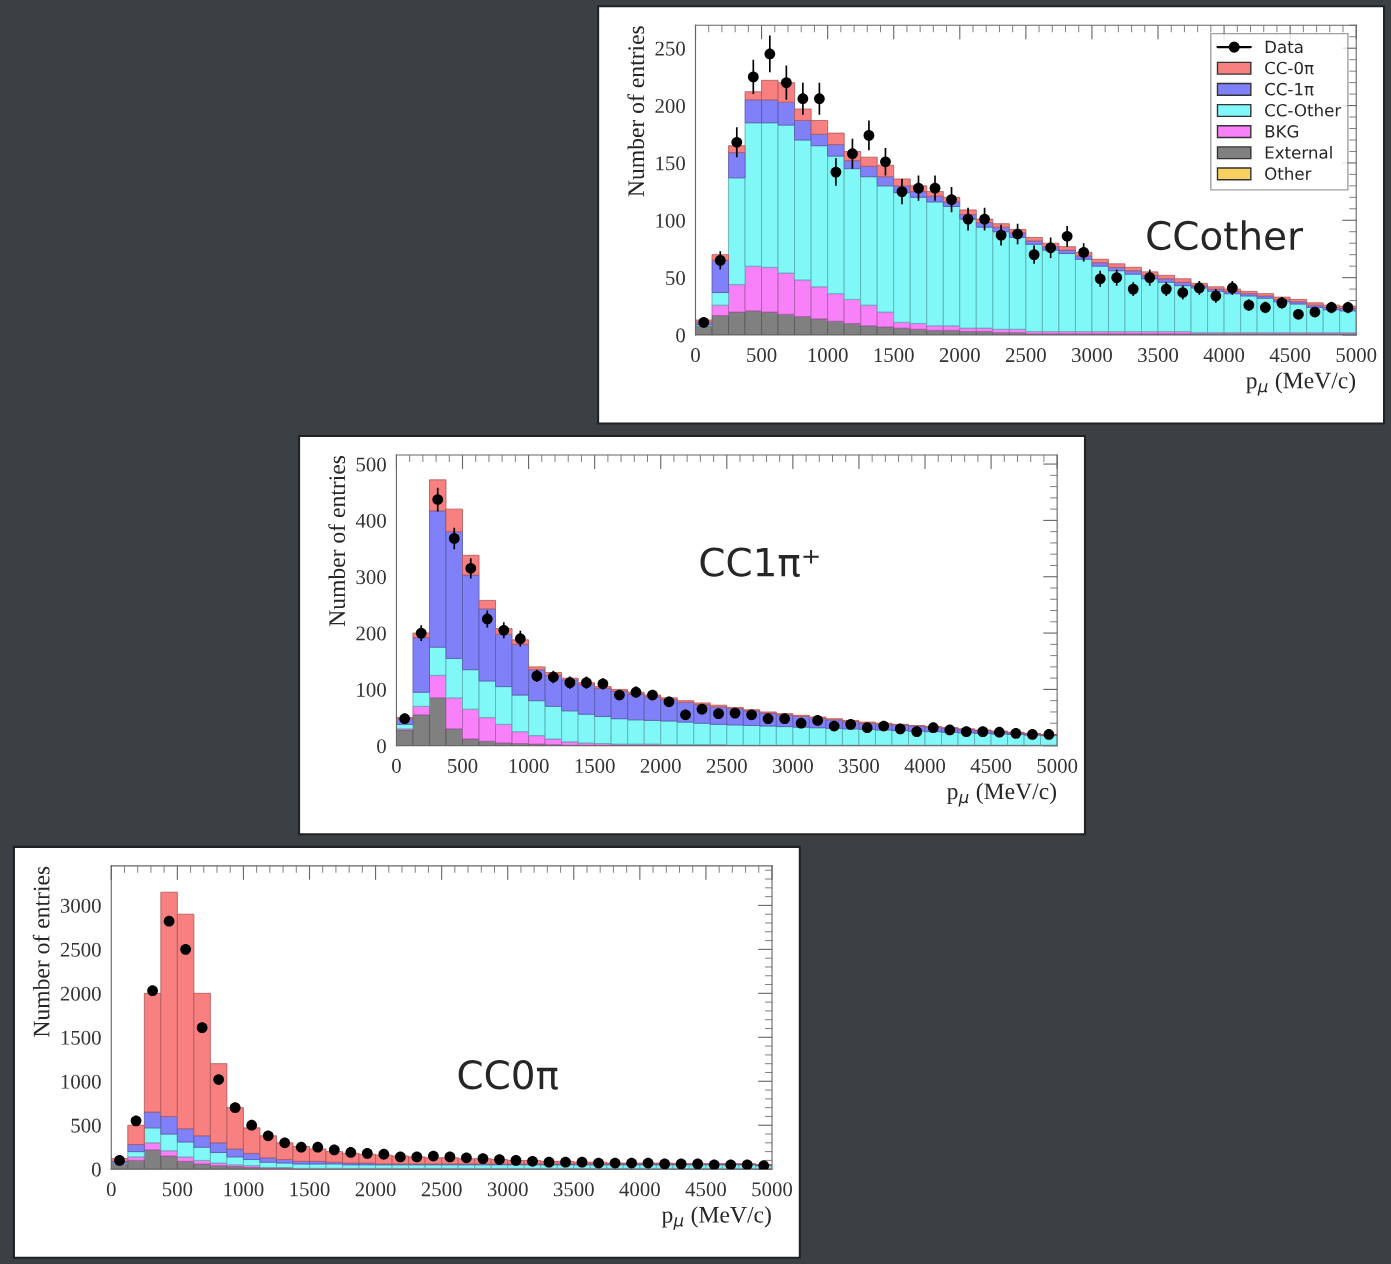 This screenshot has width=1391, height=1264. I want to click on y-tick-label: 1000, so click(81, 1081).